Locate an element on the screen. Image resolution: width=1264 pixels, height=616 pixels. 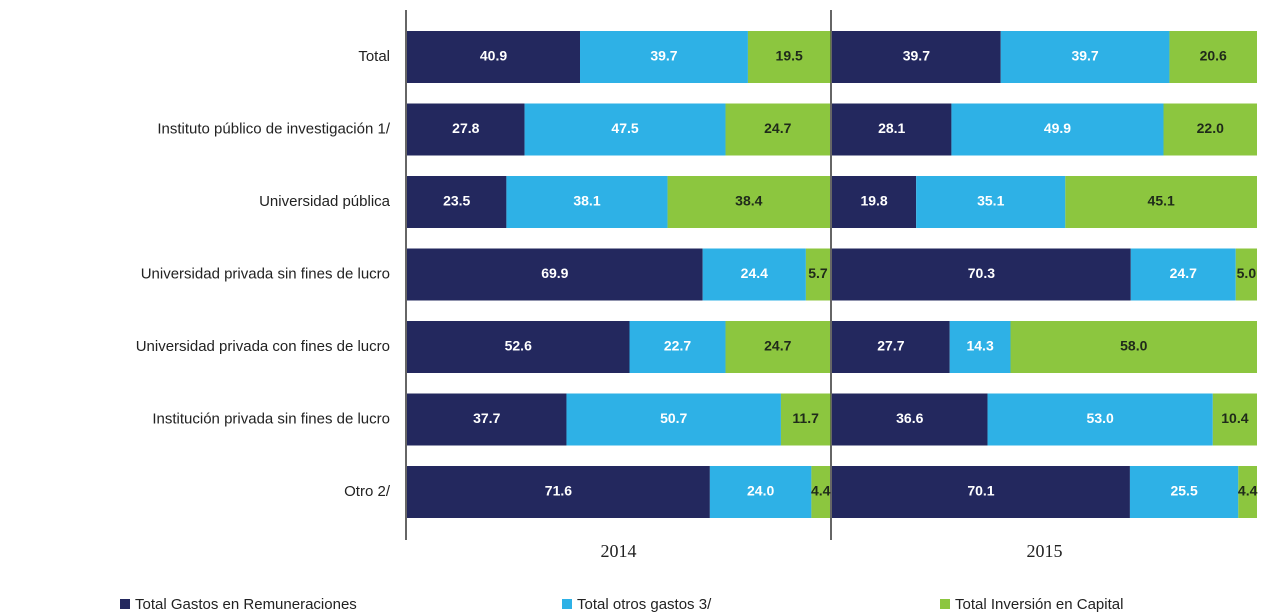
data-label: 19.5 is located at coordinates (789, 56).